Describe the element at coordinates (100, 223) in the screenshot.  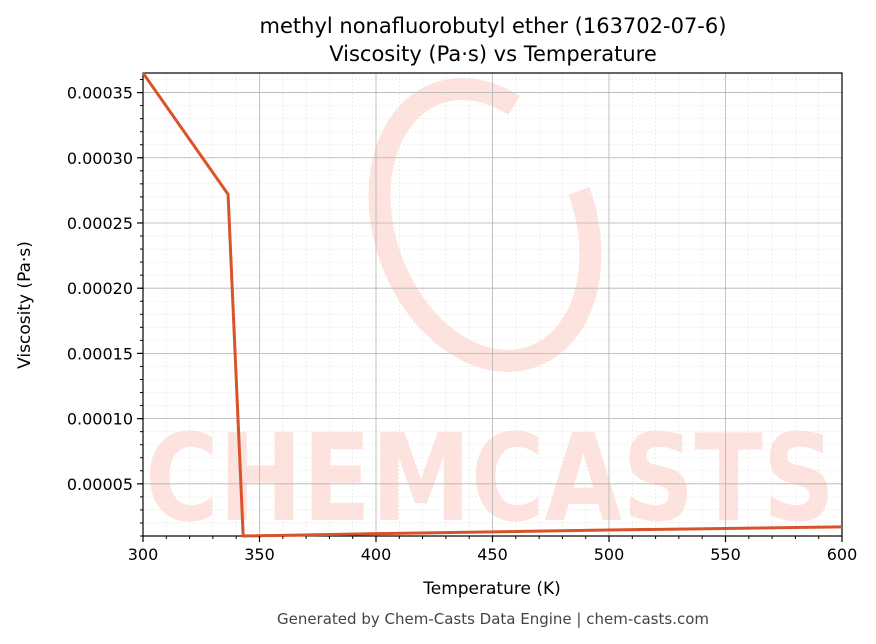
I see `y-tick-label: 0.00025` at that location.